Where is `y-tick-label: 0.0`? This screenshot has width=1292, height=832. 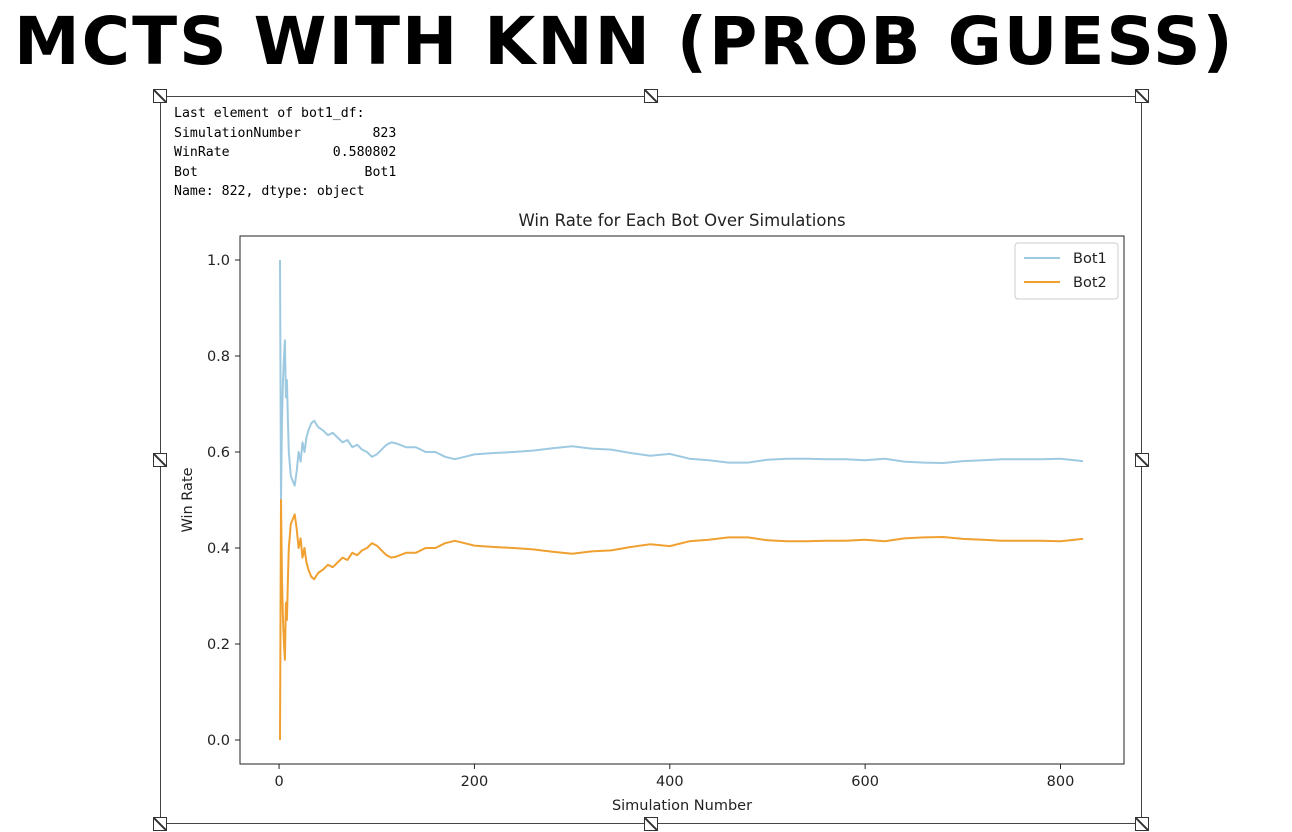
y-tick-label: 0.0 is located at coordinates (218, 741).